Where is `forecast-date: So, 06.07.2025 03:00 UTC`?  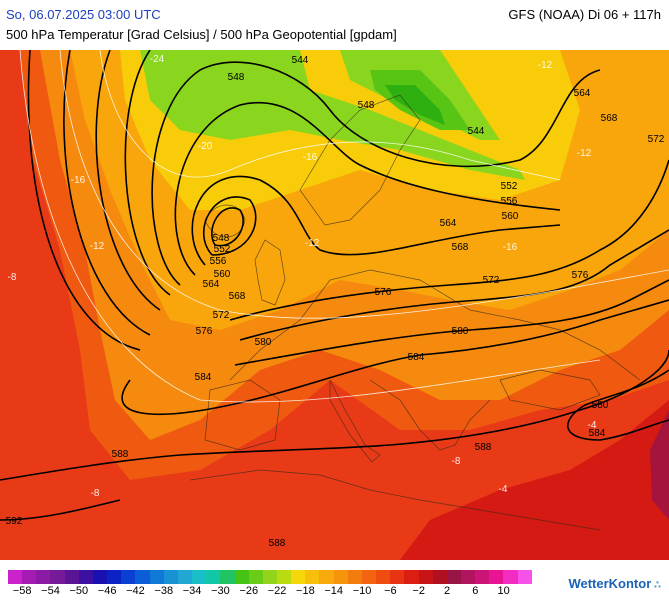
forecast-date: So, 06.07.2025 03:00 UTC is located at coordinates (83, 14).